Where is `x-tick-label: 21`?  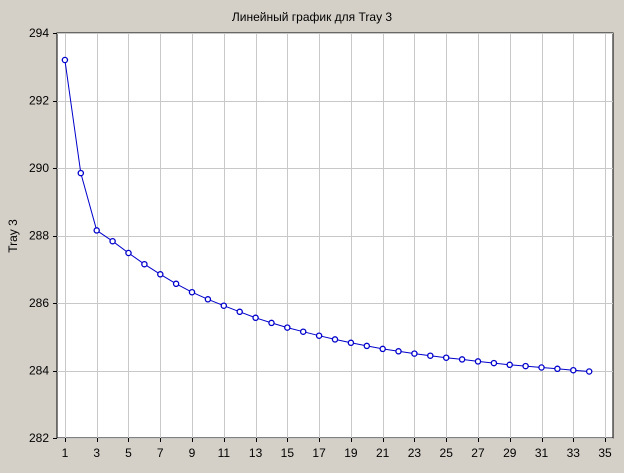
x-tick-label: 21 is located at coordinates (383, 453).